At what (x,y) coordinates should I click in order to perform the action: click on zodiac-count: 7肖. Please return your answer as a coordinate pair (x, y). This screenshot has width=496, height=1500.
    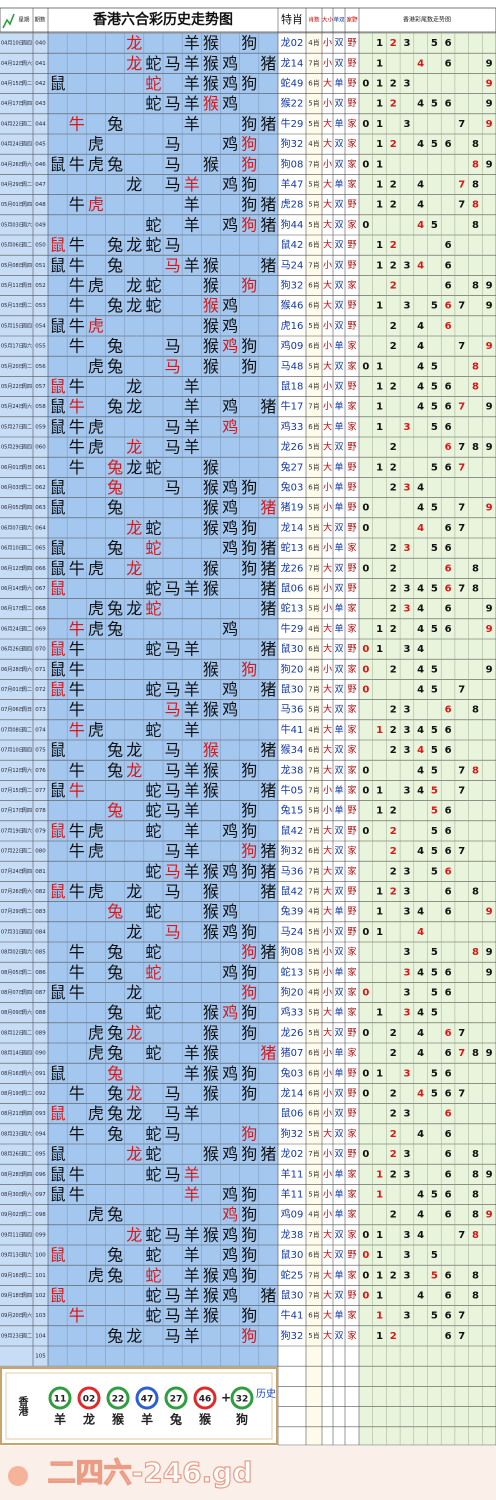
    Looking at the image, I should click on (313, 790).